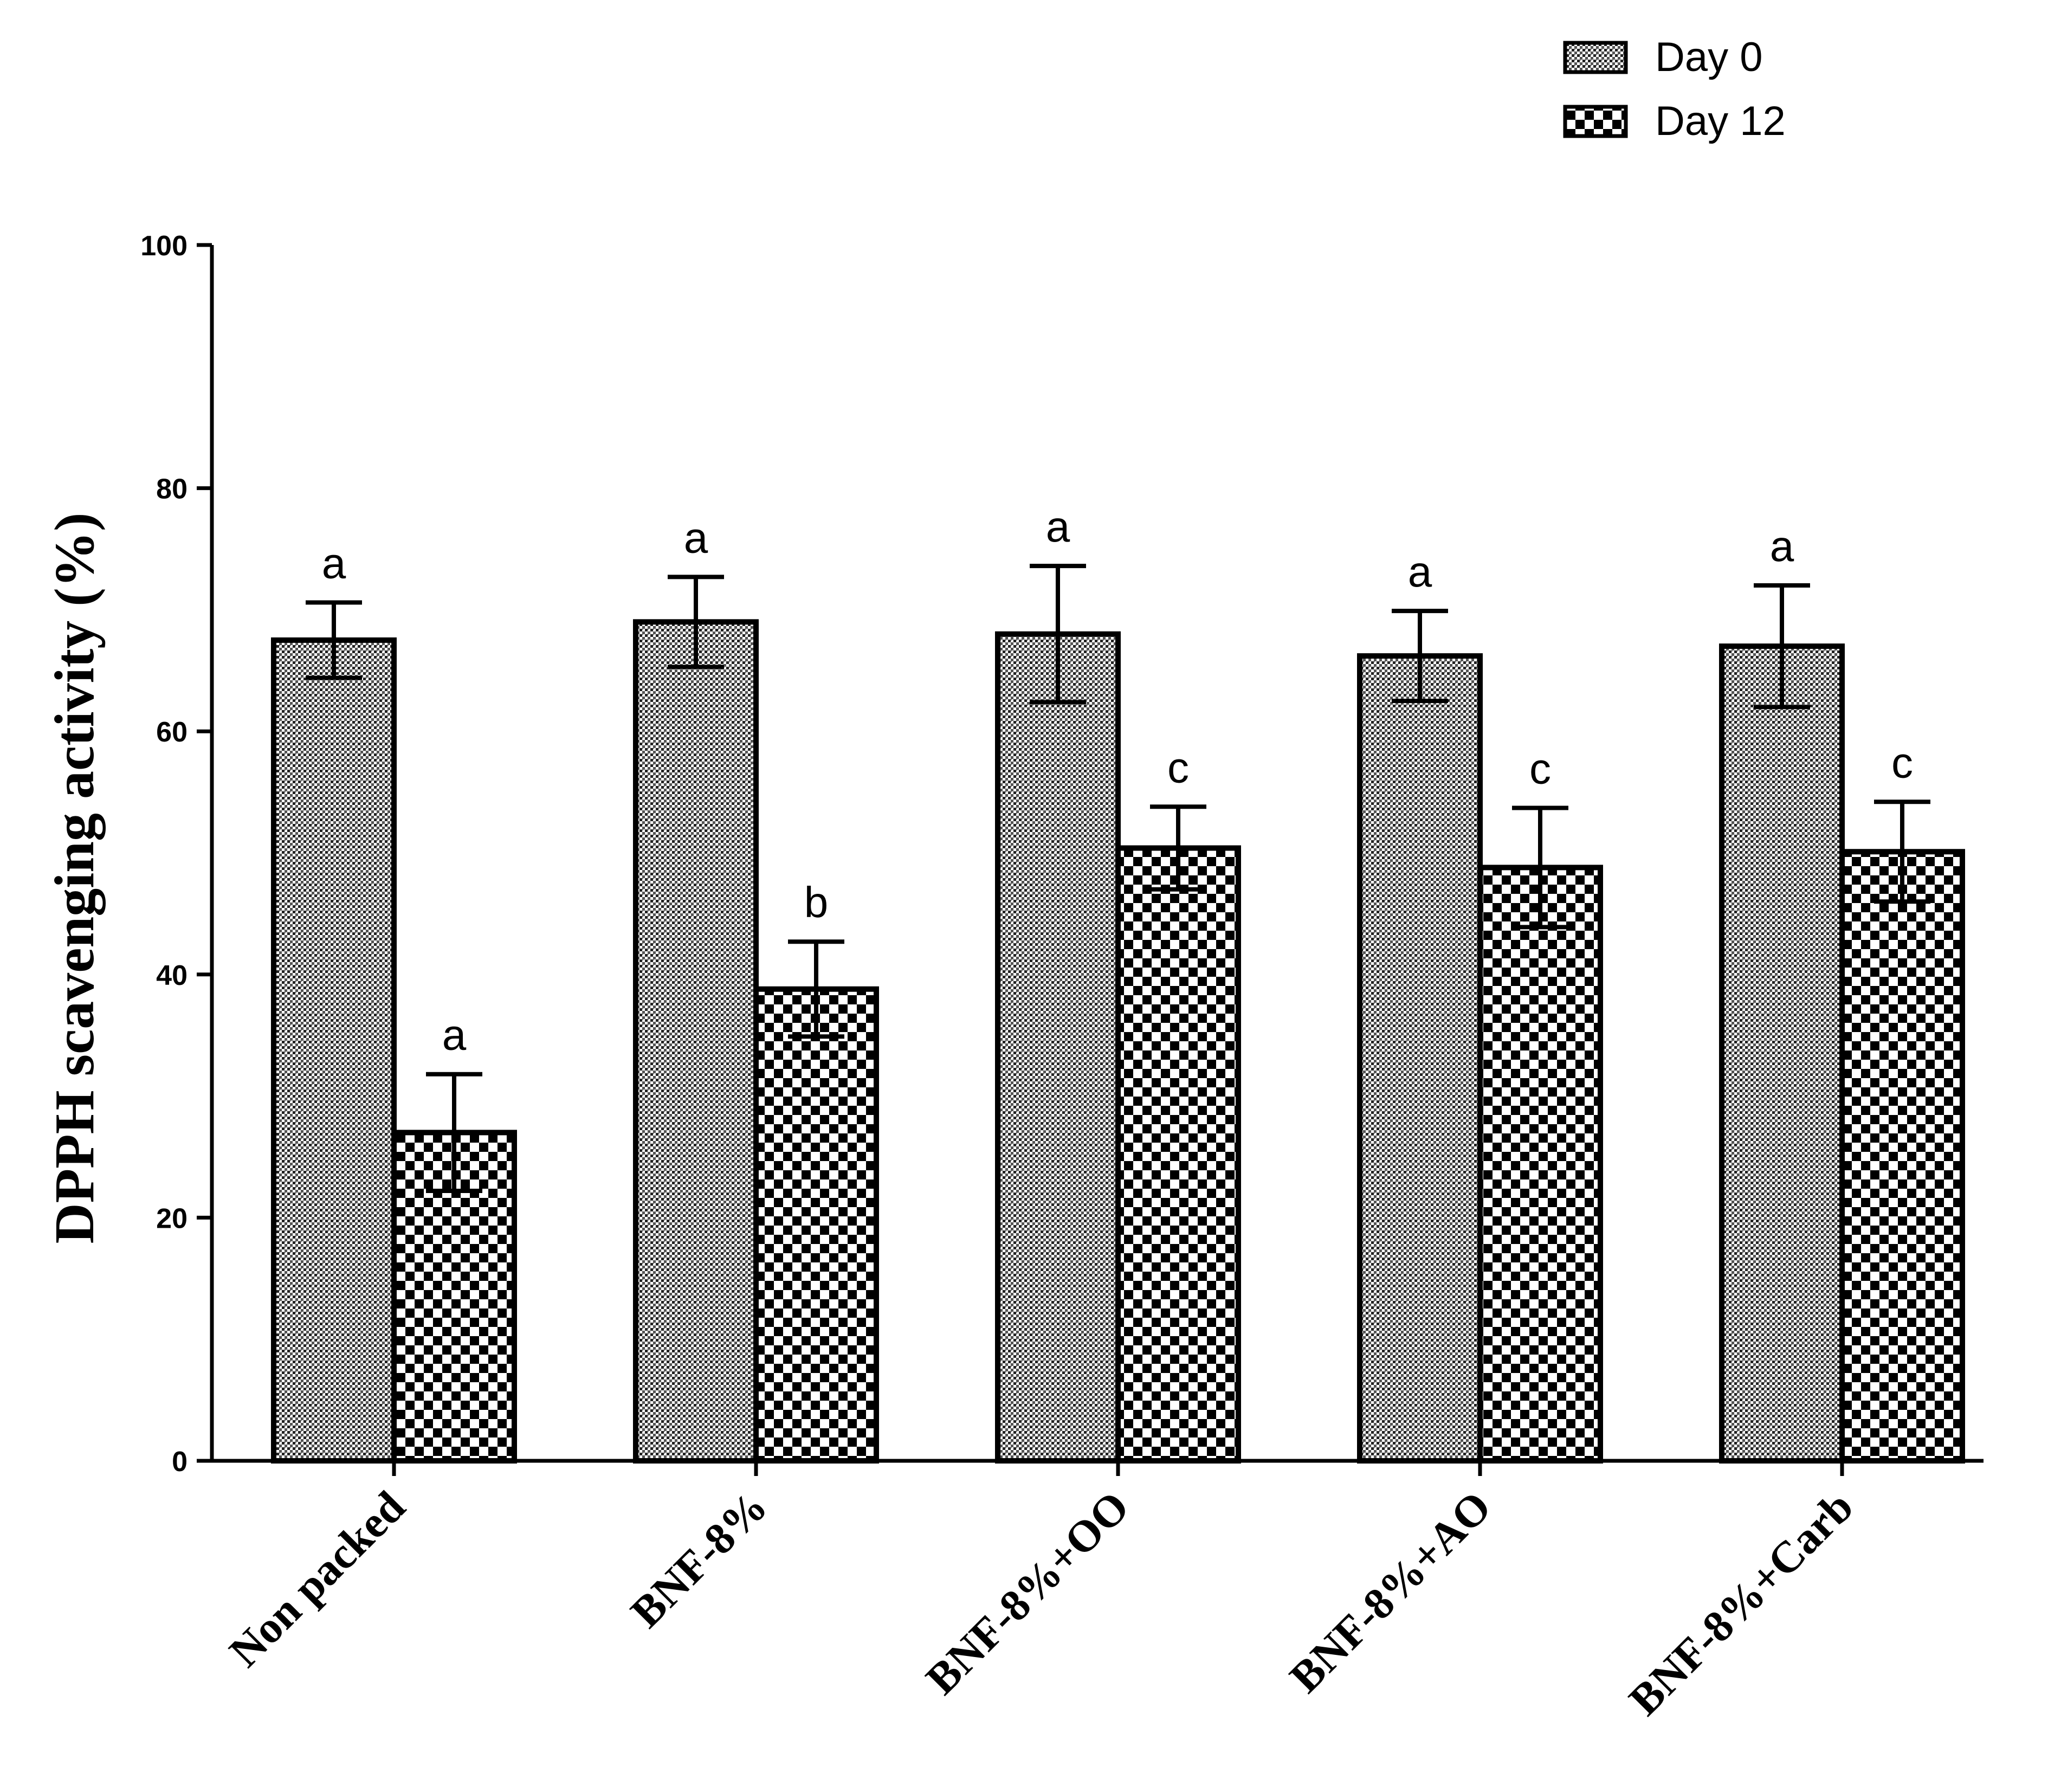  I want to click on legend-label-day-12: Day 12, so click(1720, 121).